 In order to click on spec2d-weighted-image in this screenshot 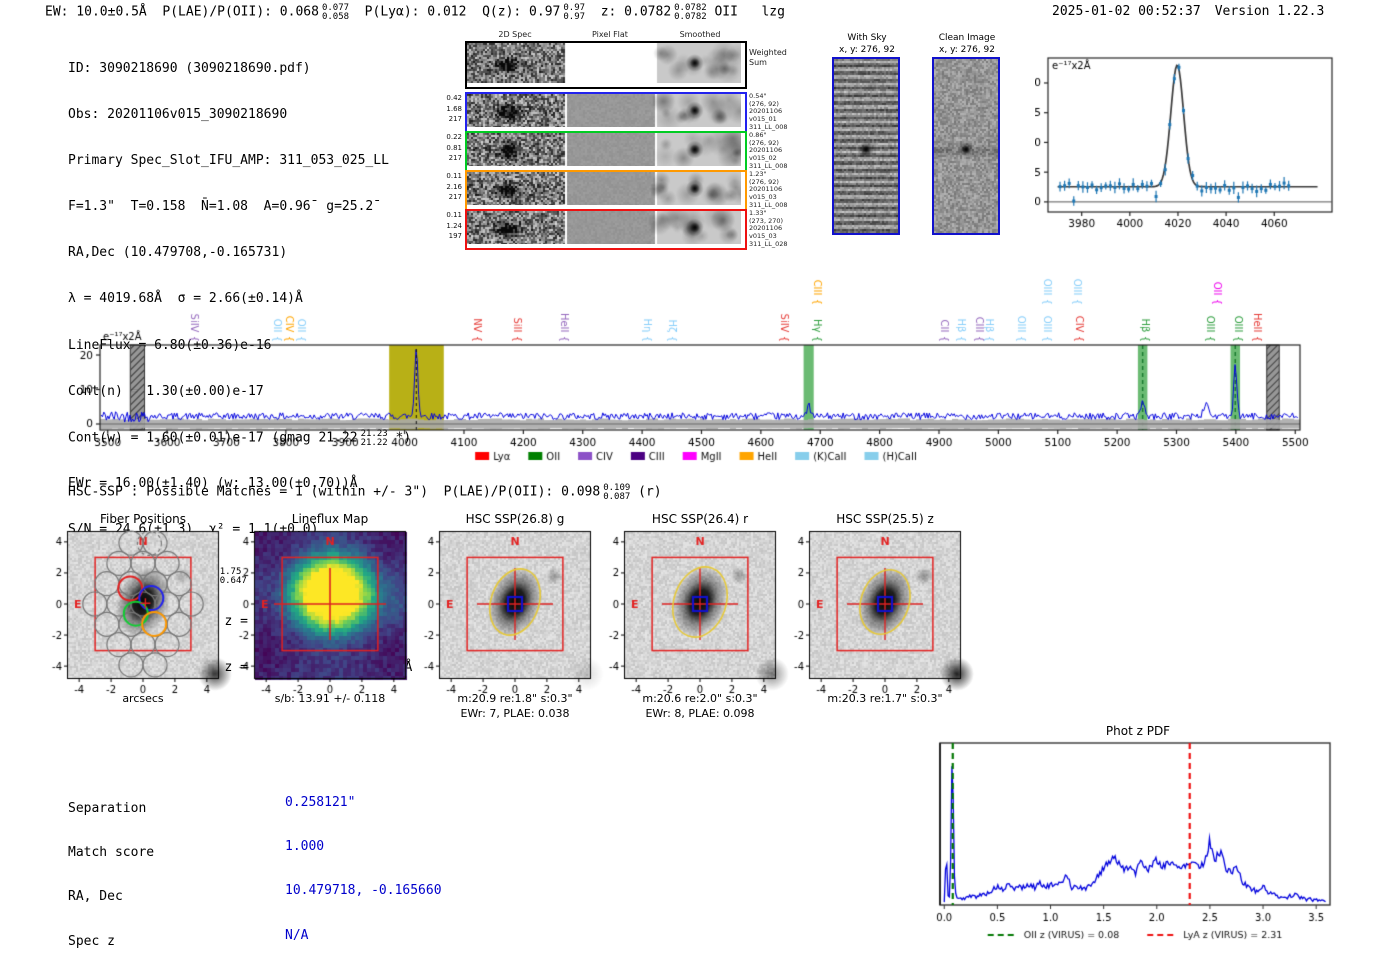, I will do `click(604, 63)`.